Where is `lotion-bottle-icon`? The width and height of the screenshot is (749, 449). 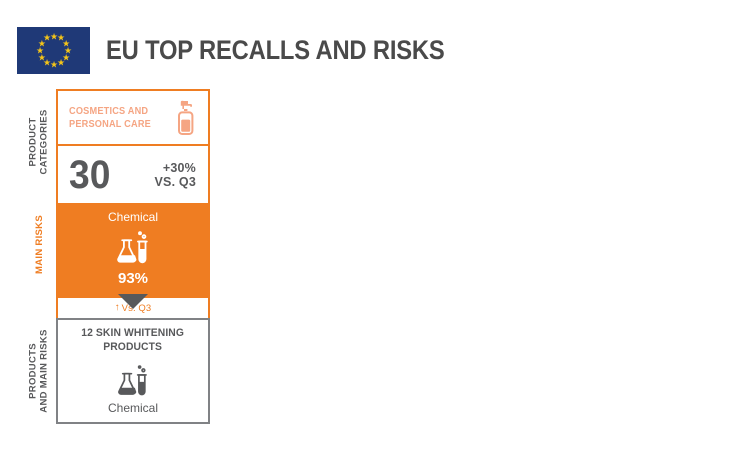
lotion-bottle-icon is located at coordinates (185, 118).